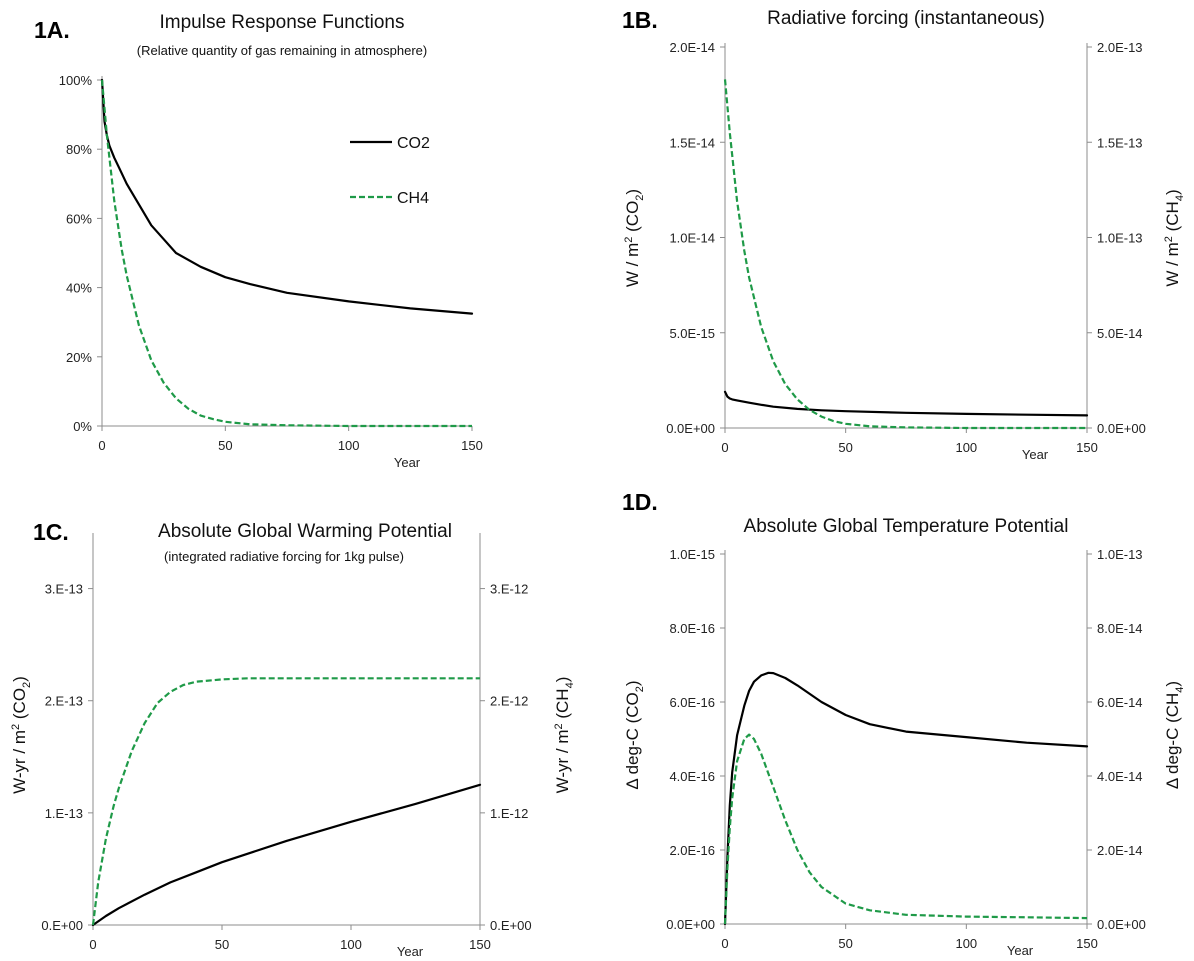  What do you see at coordinates (79, 218) in the screenshot?
I see `y-tick-label-left: 60%` at bounding box center [79, 218].